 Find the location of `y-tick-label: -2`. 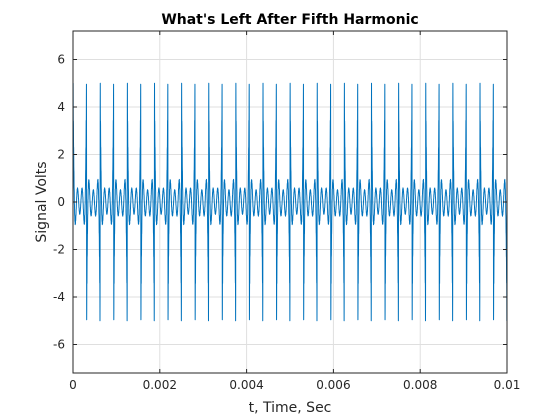

y-tick-label: -2 is located at coordinates (59, 250).